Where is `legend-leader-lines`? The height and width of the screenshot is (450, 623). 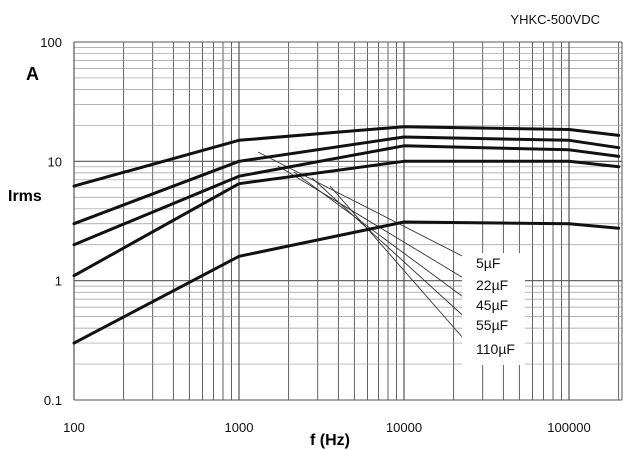
legend-leader-lines is located at coordinates (364, 249).